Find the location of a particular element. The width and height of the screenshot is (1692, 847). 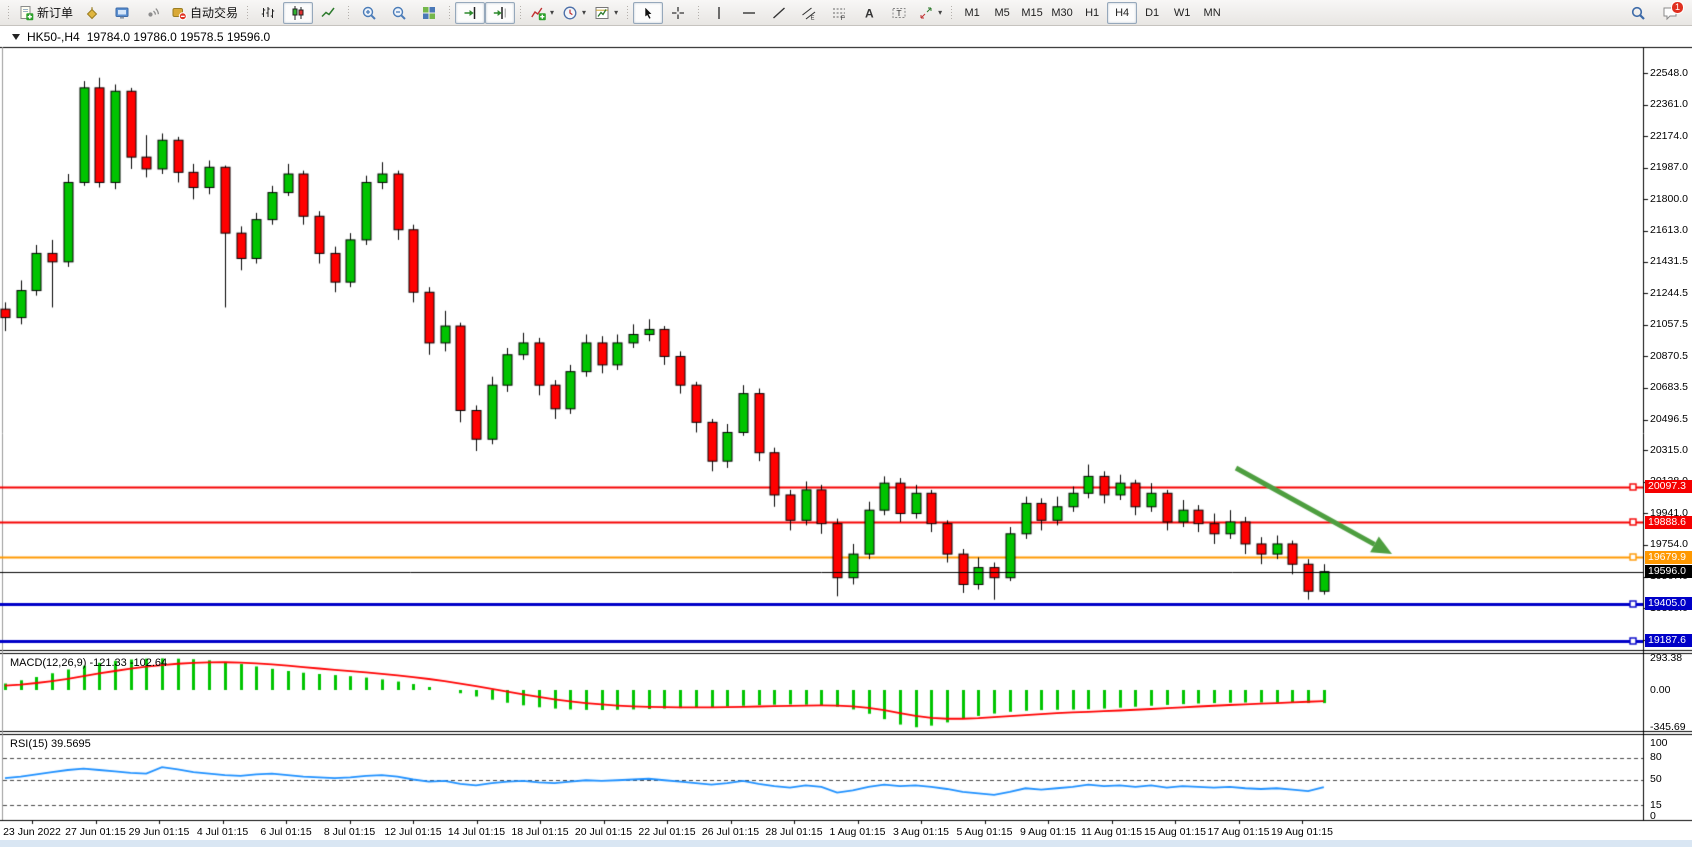

timeframe-D1-button: D1 is located at coordinates (1152, 13).